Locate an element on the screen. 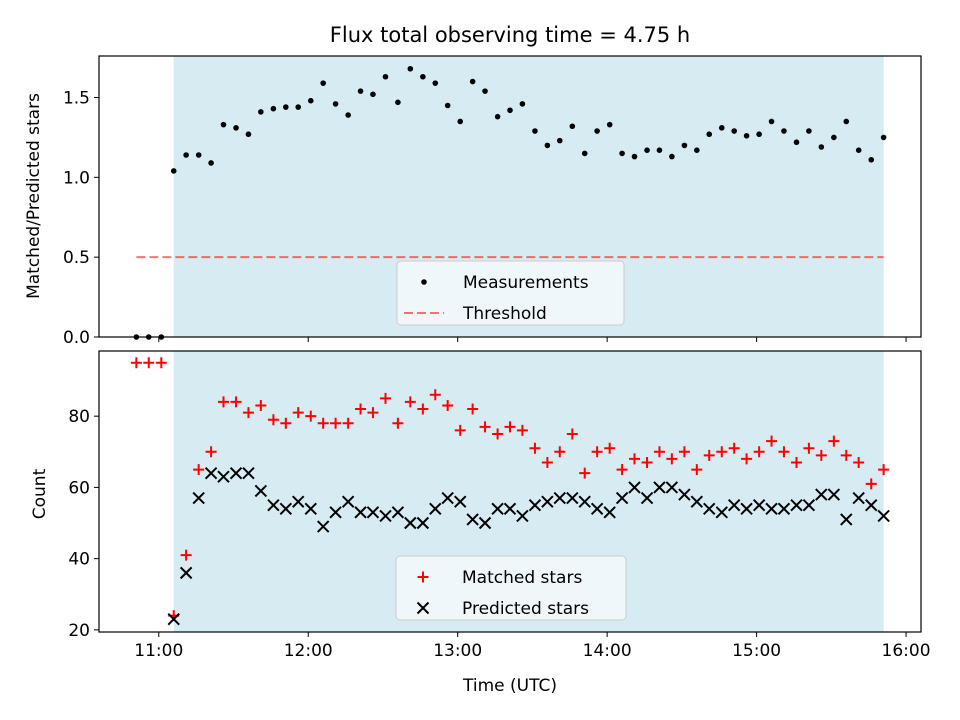 The width and height of the screenshot is (960, 720). legend-label: Matched stars is located at coordinates (522, 578).